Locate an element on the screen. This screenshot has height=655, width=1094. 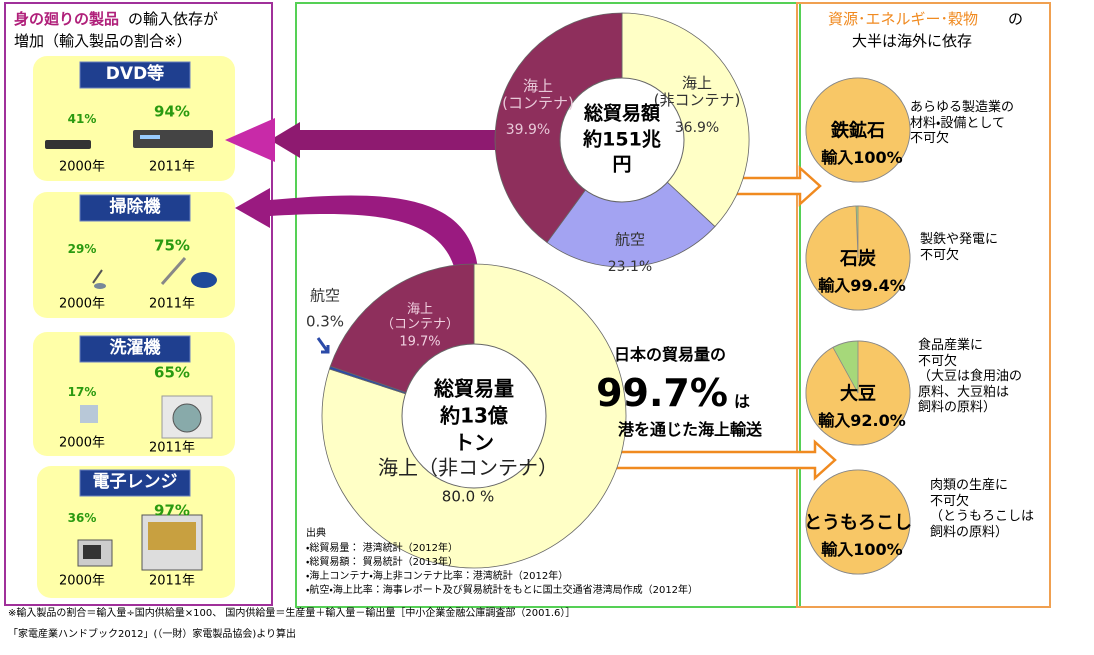
footnote: 「家電産業ハンドブック2012」(（一財）家電製品協会)より算出 is located at coordinates (152, 634).